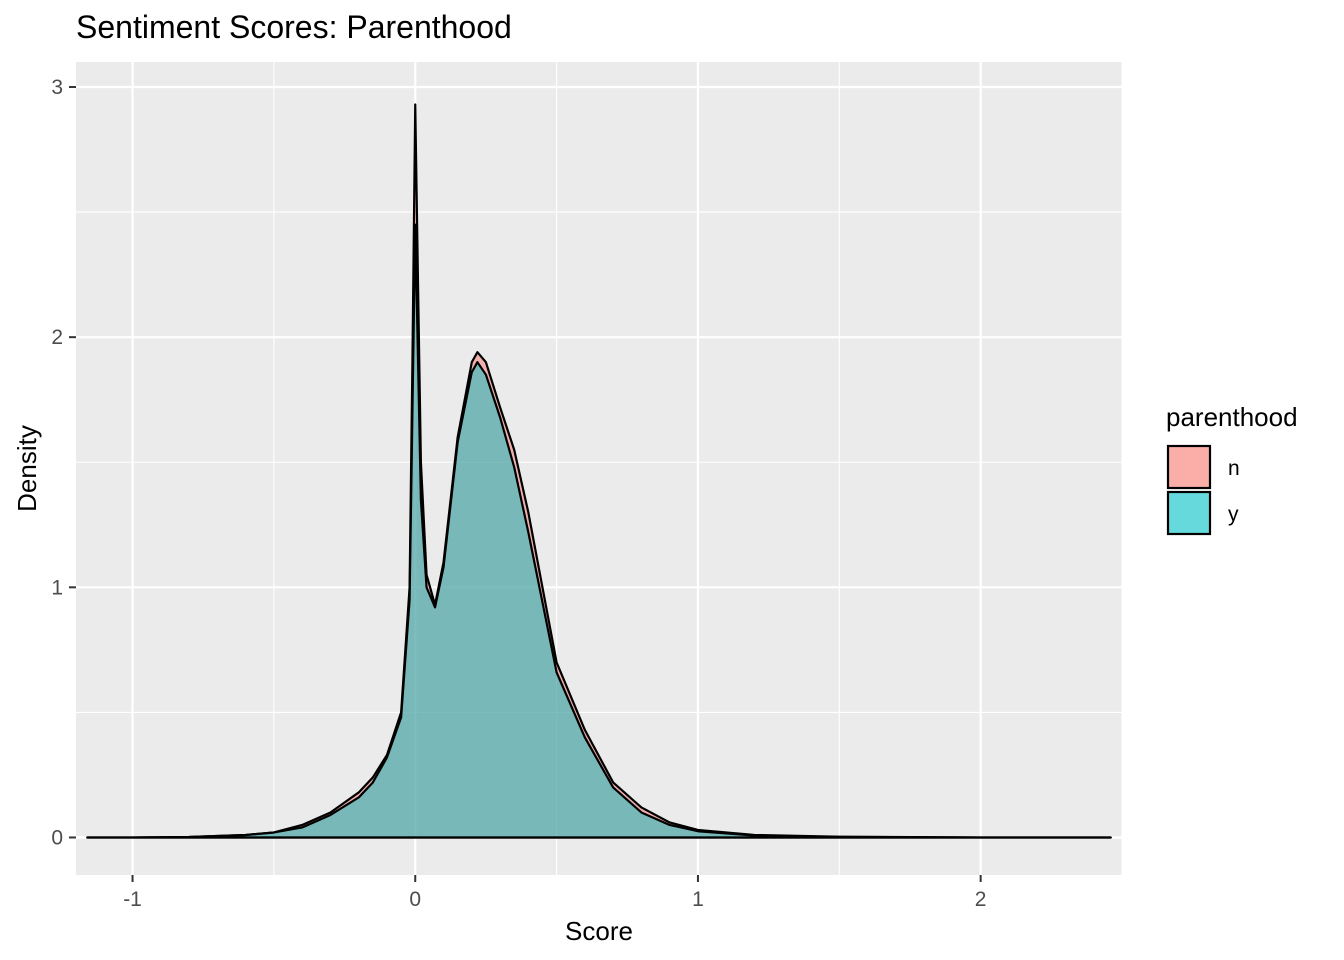 The image size is (1344, 960). I want to click on legend: parenthood ny, so click(1232, 469).